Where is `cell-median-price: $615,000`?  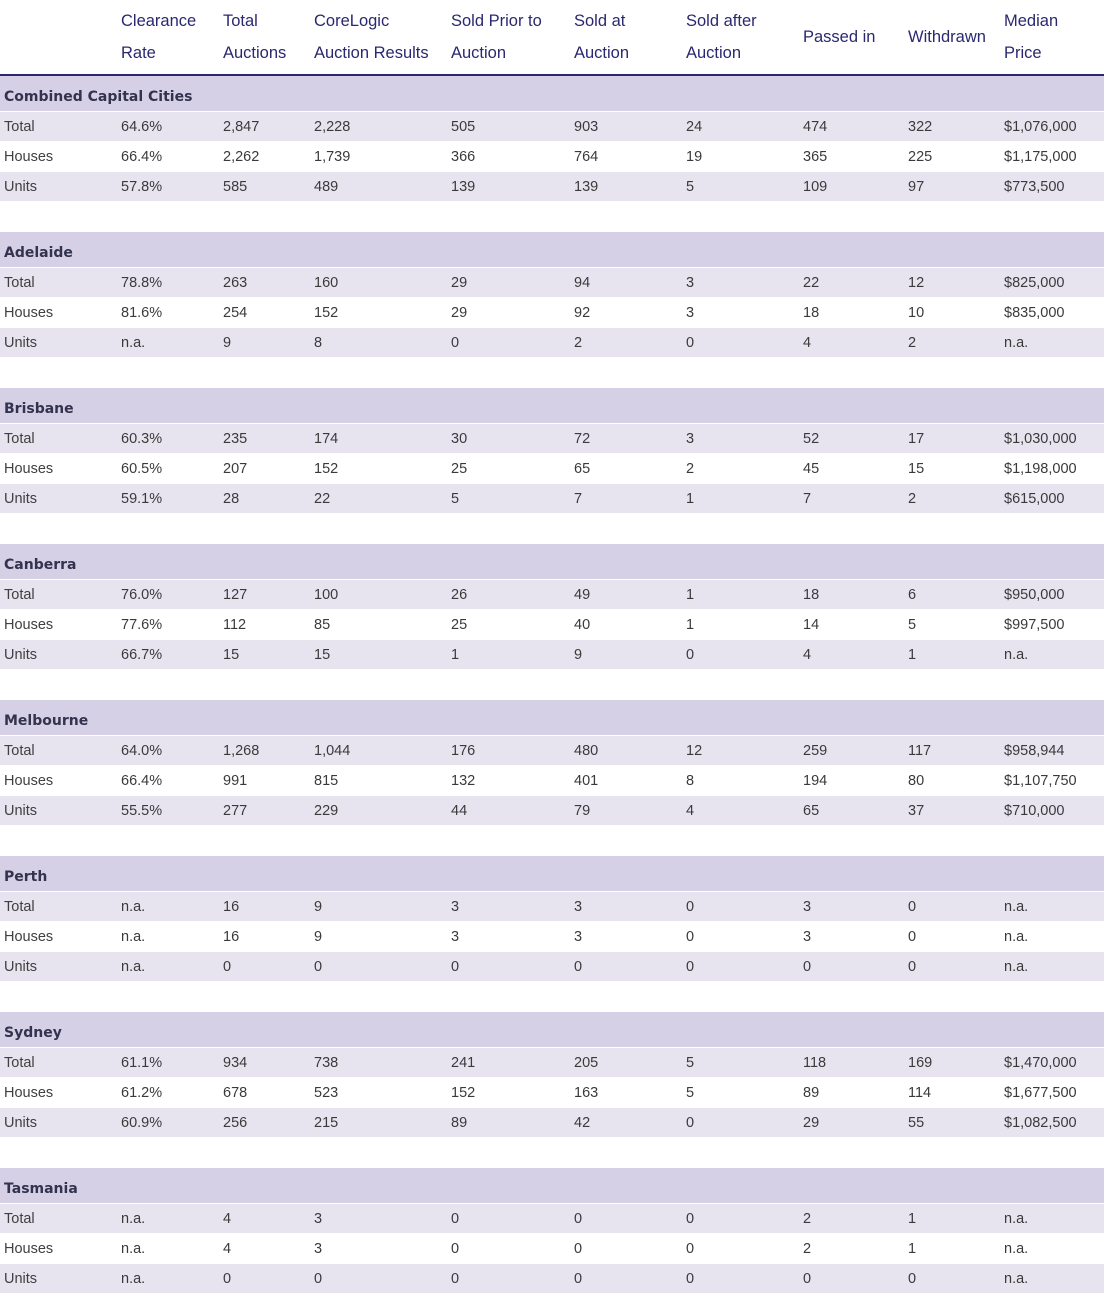
cell-median-price: $615,000 is located at coordinates (1052, 498).